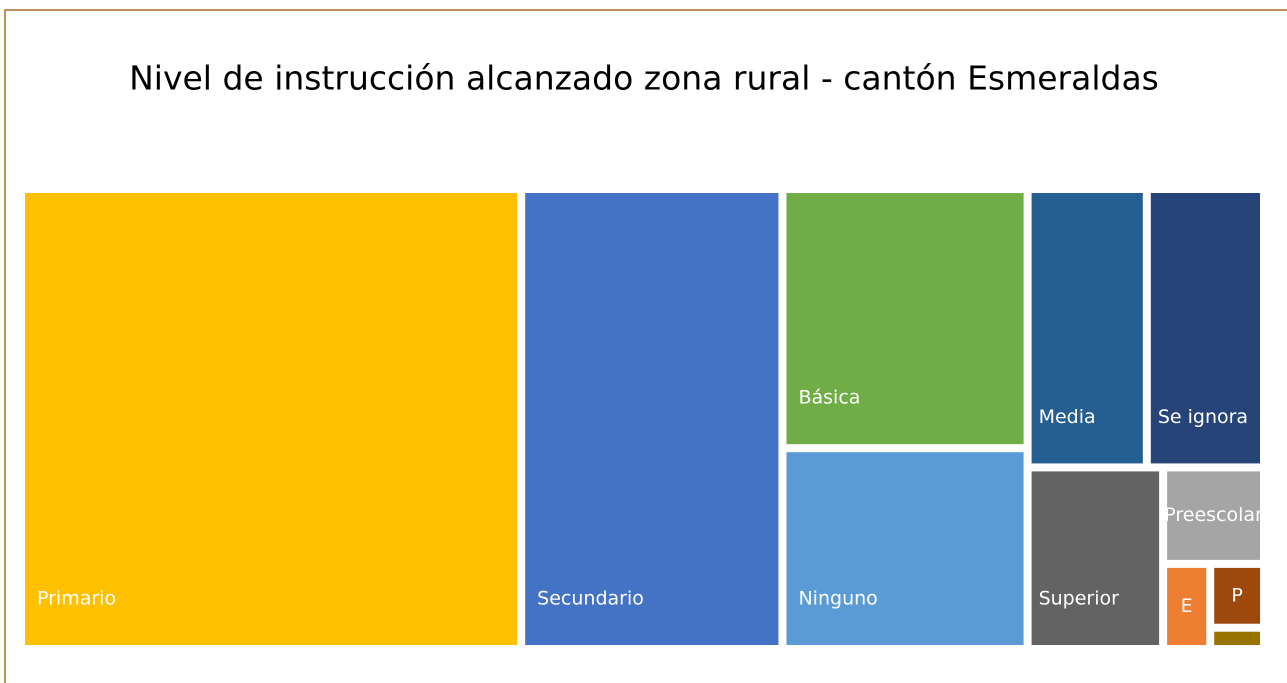  Describe the element at coordinates (590, 599) in the screenshot. I see `tile-label: Secundario` at that location.